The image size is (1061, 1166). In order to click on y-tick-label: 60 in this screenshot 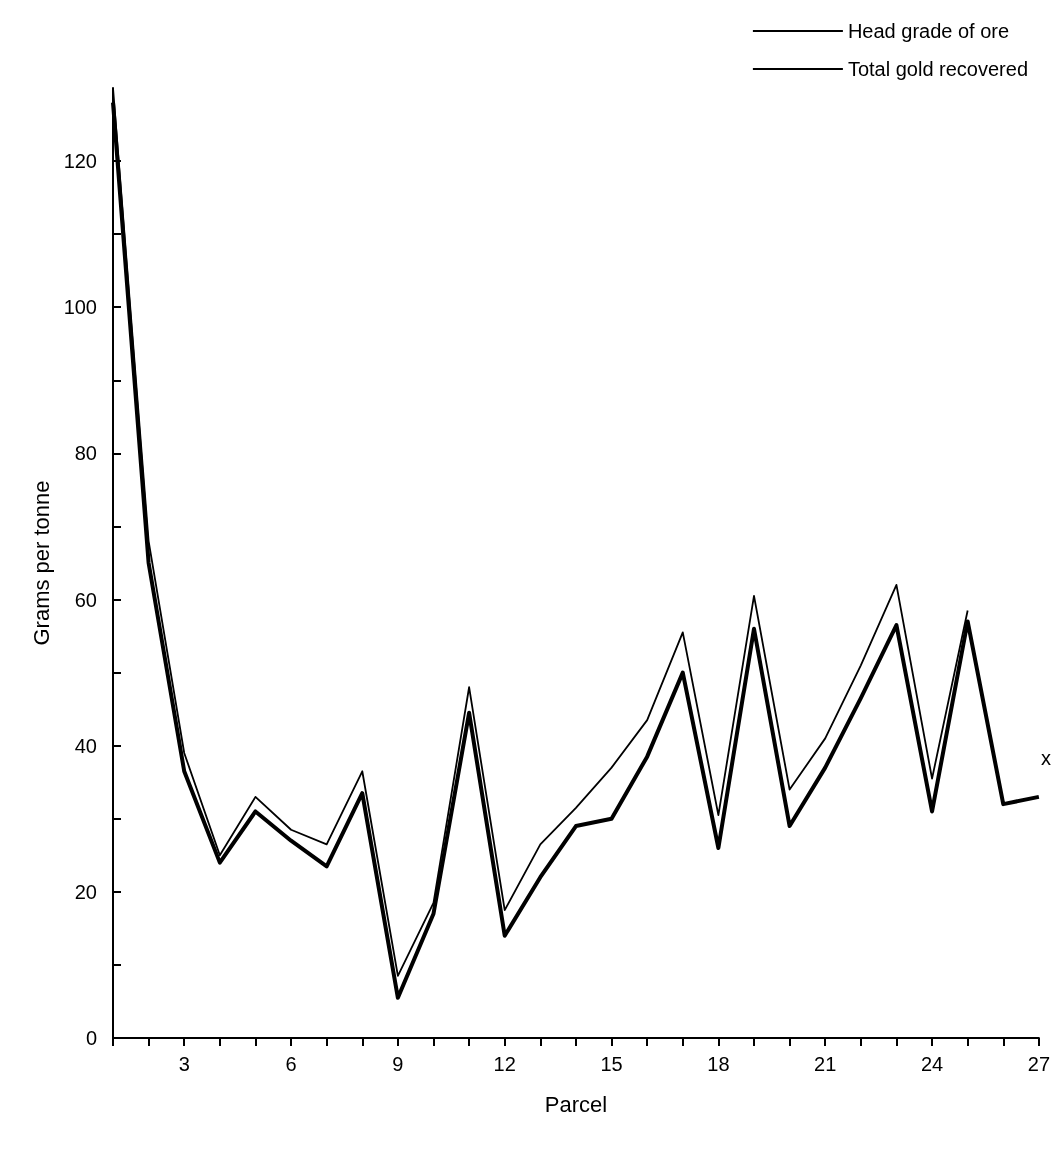, I will do `click(85, 599)`.